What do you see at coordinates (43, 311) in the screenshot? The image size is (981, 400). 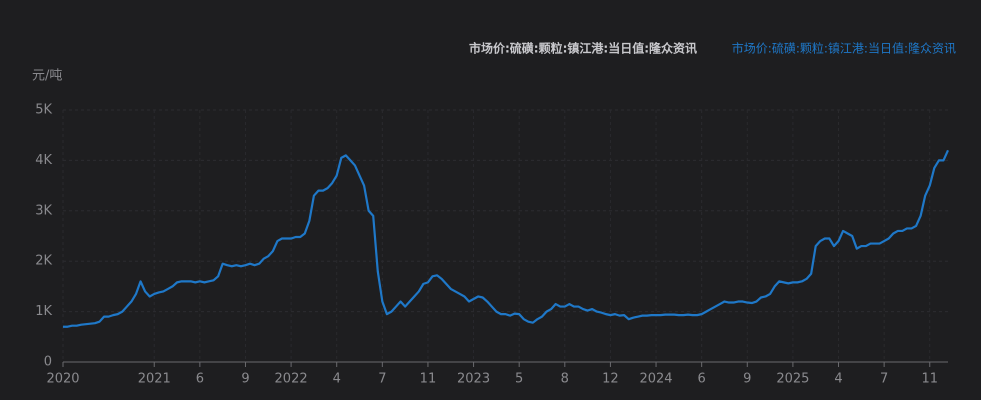 I see `y-tick-label: 1K` at bounding box center [43, 311].